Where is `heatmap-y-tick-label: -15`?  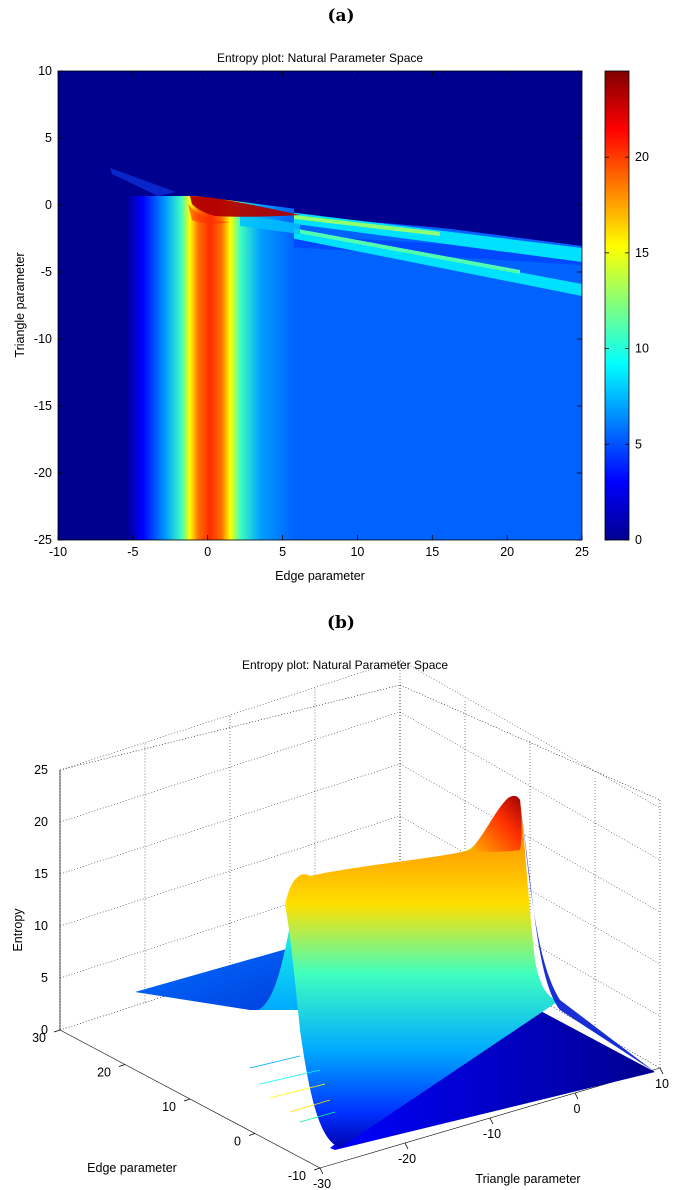 heatmap-y-tick-label: -15 is located at coordinates (43, 406).